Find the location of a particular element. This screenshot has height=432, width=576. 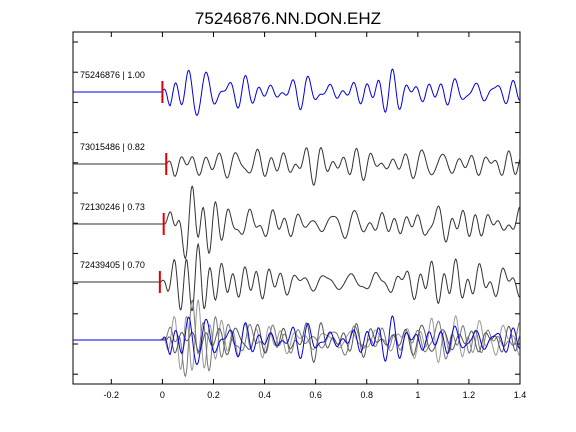

trace-label: 72130246 | 0.73 is located at coordinates (112, 207).